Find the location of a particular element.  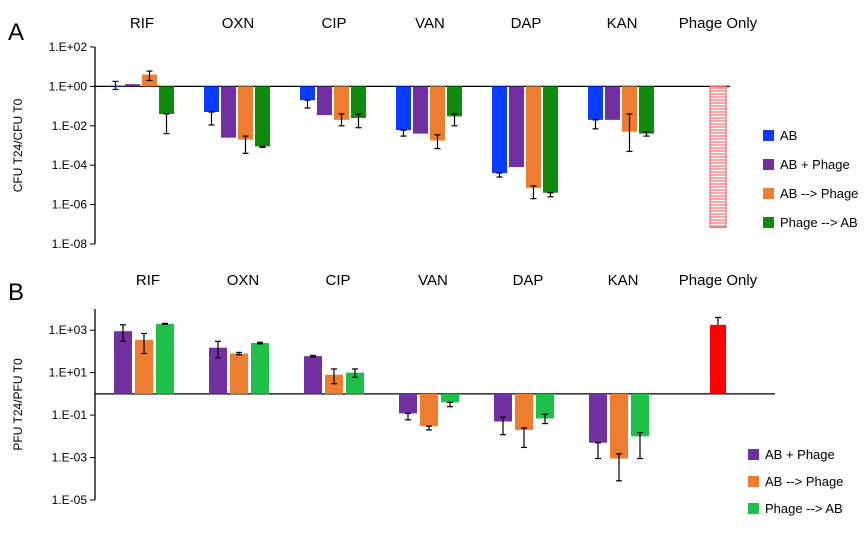

panel-a-bar-ab-oxn is located at coordinates (211, 99).